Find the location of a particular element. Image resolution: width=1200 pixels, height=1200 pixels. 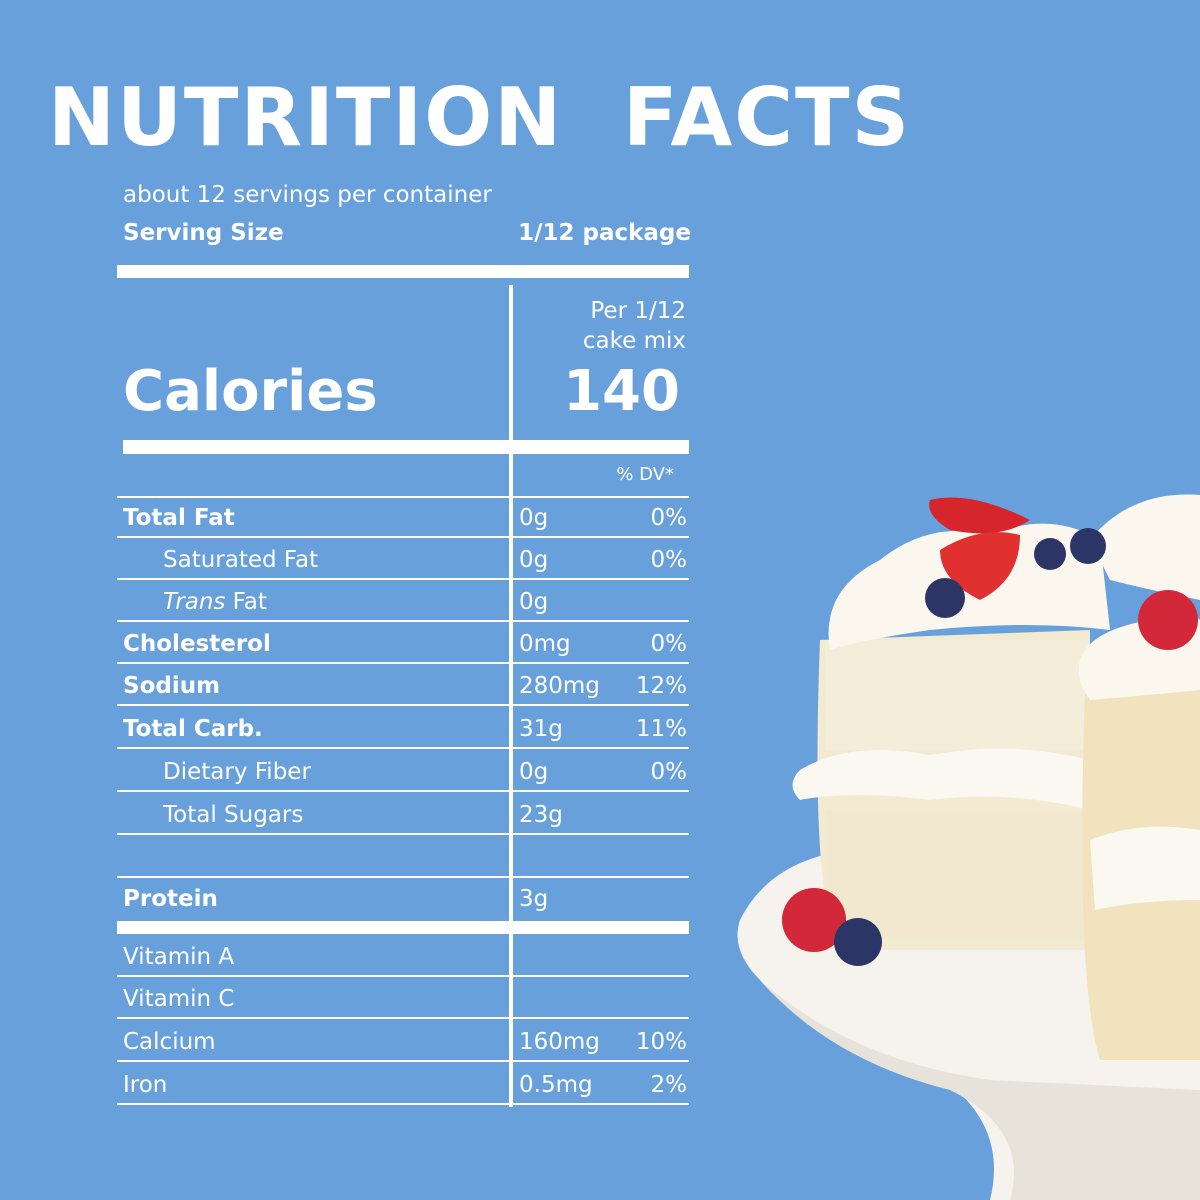

nutrient-name: Total Carb. is located at coordinates (193, 729).